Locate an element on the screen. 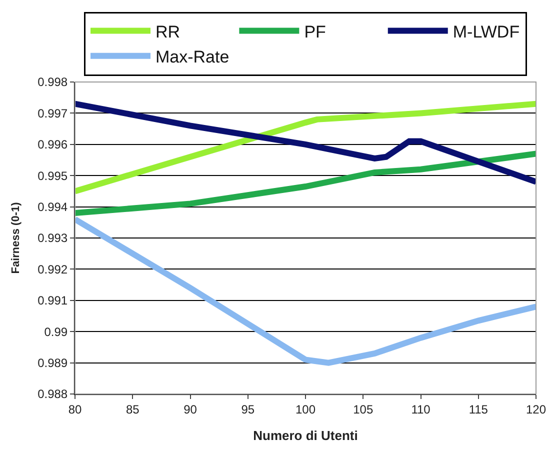  y-tick-label: 0.995 is located at coordinates (53, 175).